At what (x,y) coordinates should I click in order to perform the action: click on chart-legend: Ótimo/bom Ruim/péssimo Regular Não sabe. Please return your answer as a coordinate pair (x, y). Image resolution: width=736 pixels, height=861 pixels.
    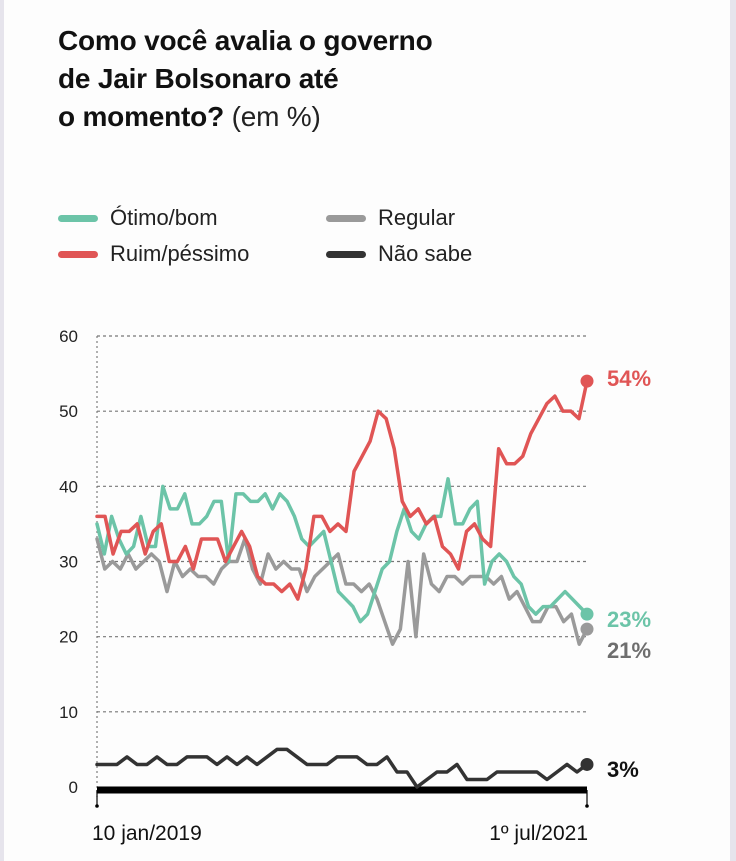
    Looking at the image, I should click on (298, 240).